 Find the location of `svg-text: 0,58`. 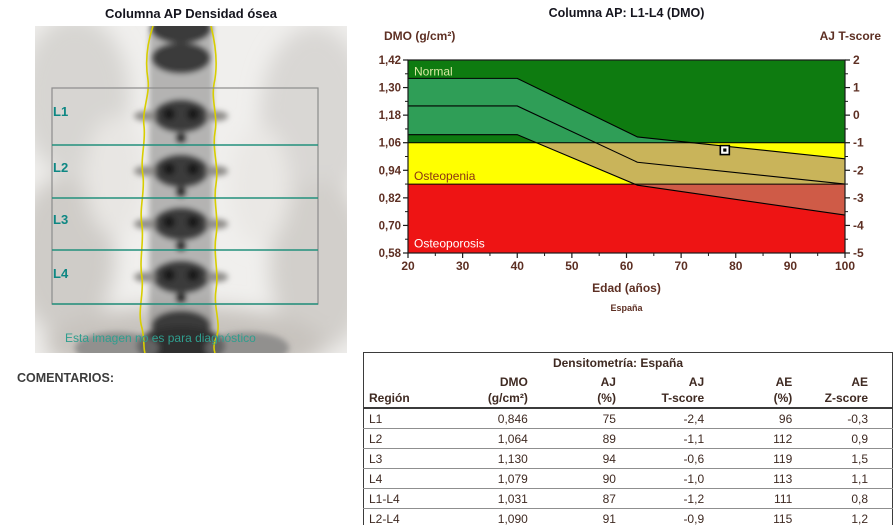

svg-text: 0,58 is located at coordinates (390, 254).